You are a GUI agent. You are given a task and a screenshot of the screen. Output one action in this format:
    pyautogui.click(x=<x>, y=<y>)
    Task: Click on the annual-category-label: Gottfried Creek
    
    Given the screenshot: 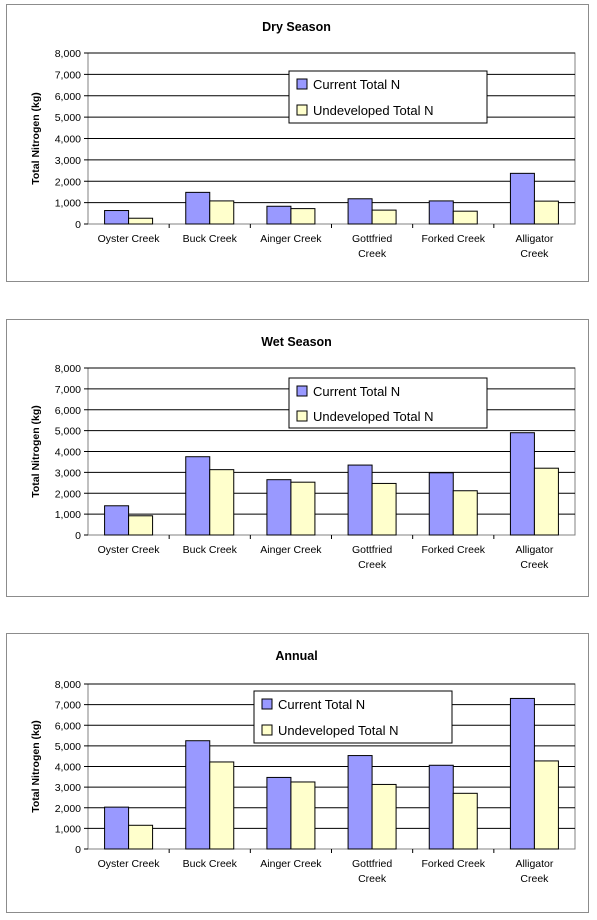 What is the action you would take?
    pyautogui.click(x=372, y=871)
    